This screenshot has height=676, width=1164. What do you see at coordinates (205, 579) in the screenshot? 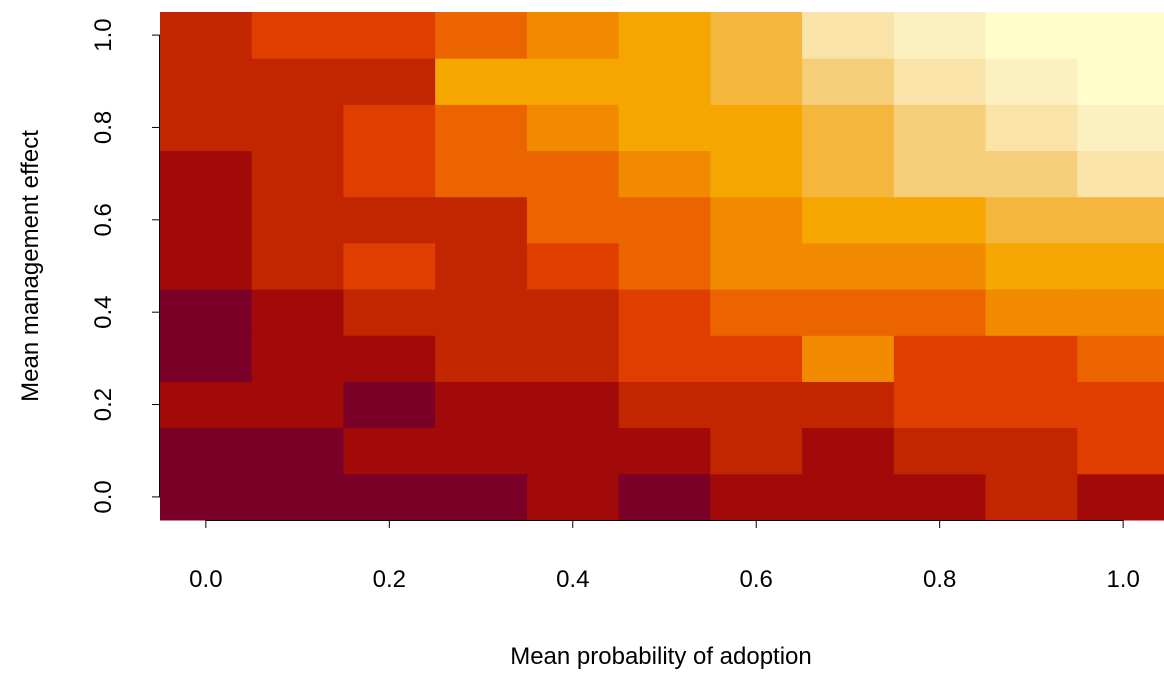
I see `x-tick-label: 0.0` at bounding box center [205, 579].